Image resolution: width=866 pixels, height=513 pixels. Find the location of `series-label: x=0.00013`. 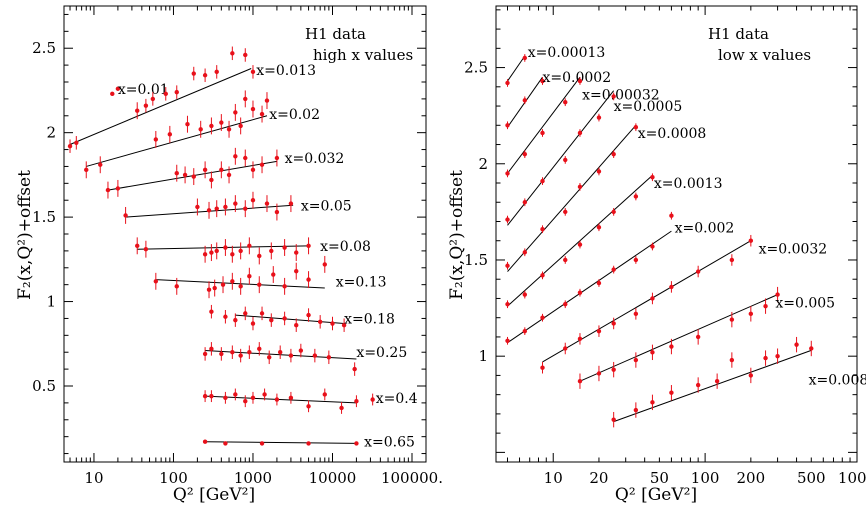

series-label: x=0.00013 is located at coordinates (567, 53).